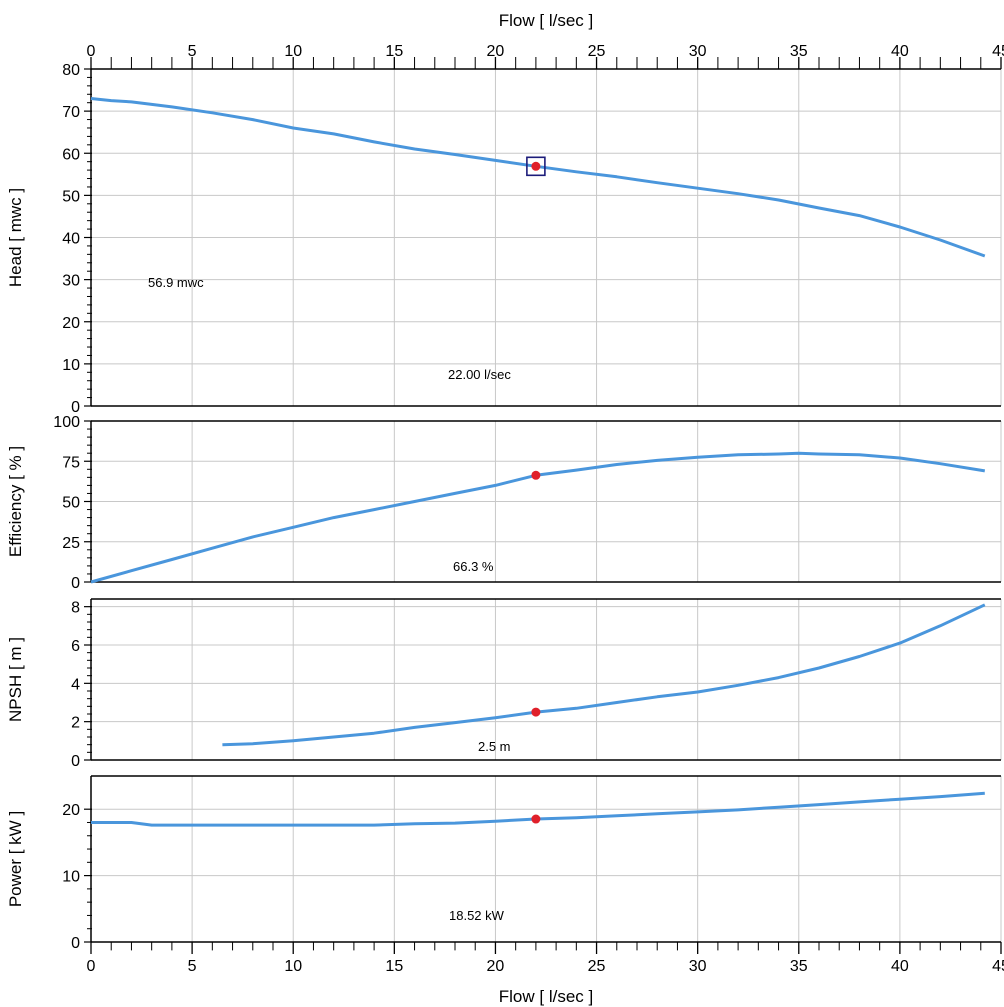 The image size is (1004, 1007). What do you see at coordinates (71, 543) in the screenshot?
I see `efficiency-y-tick-label: 25` at bounding box center [71, 543].